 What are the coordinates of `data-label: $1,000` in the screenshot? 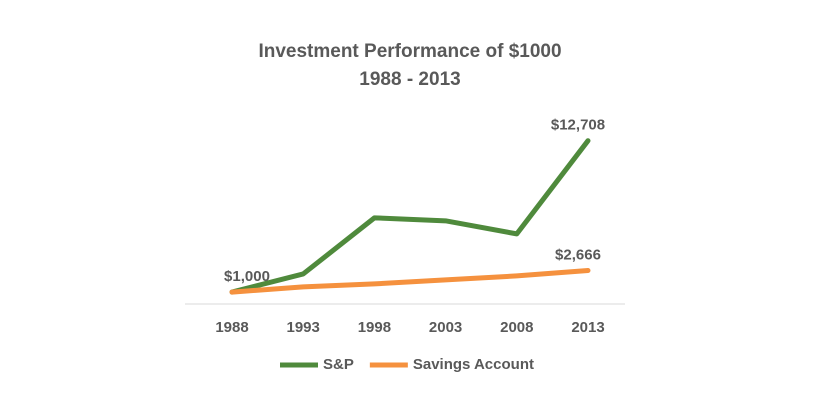 It's located at (247, 276).